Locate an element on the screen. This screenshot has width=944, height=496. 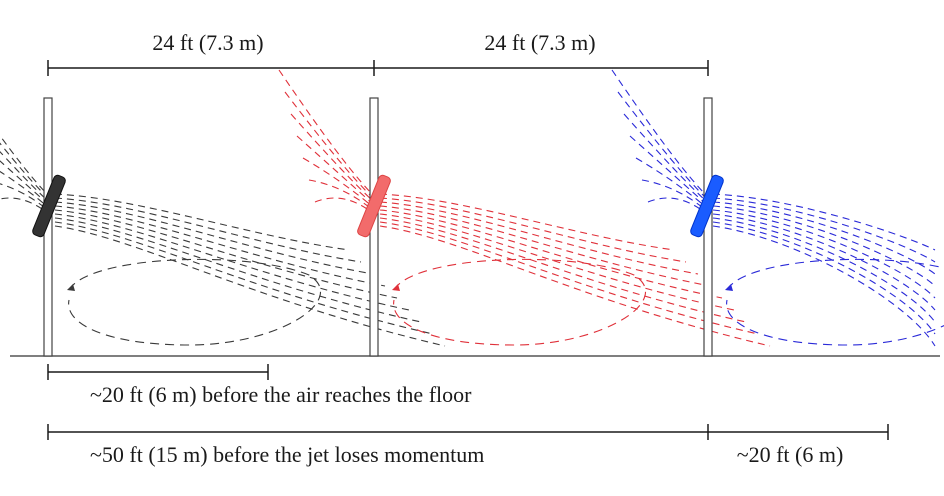
bottom-dimension-lines is located at coordinates (468, 402).